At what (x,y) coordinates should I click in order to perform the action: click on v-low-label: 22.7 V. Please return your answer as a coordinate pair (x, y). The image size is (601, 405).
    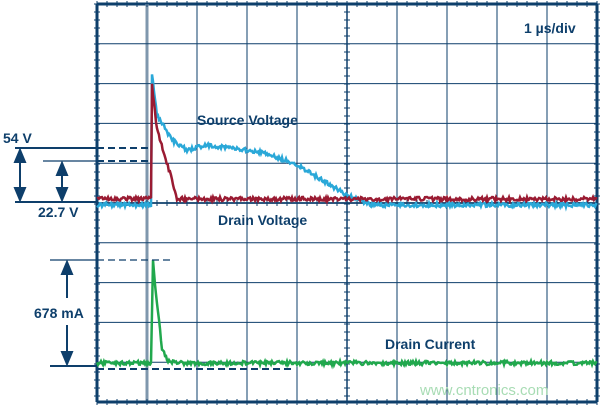
    Looking at the image, I should click on (58, 212).